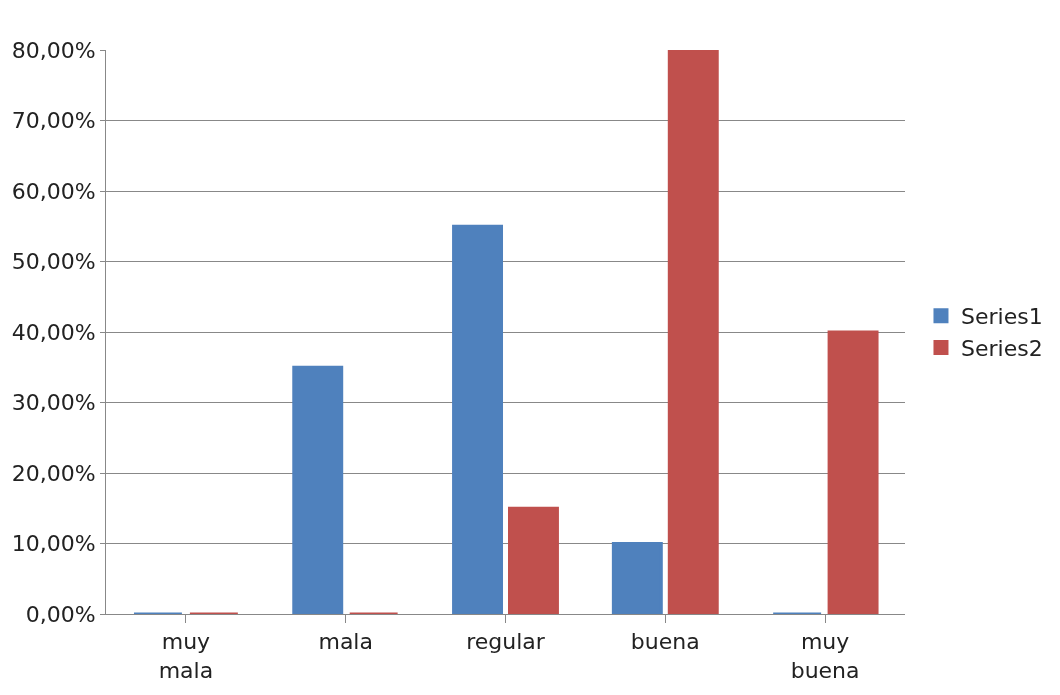 This screenshot has height=695, width=1060. Describe the element at coordinates (53, 191) in the screenshot. I see `y-tick-label: 60,00%` at that location.